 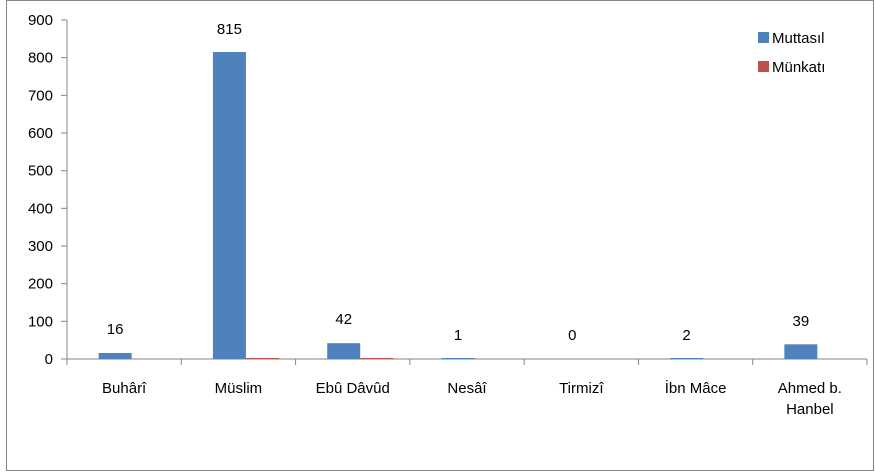 What do you see at coordinates (49, 359) in the screenshot?
I see `y-tick-label: 0` at bounding box center [49, 359].